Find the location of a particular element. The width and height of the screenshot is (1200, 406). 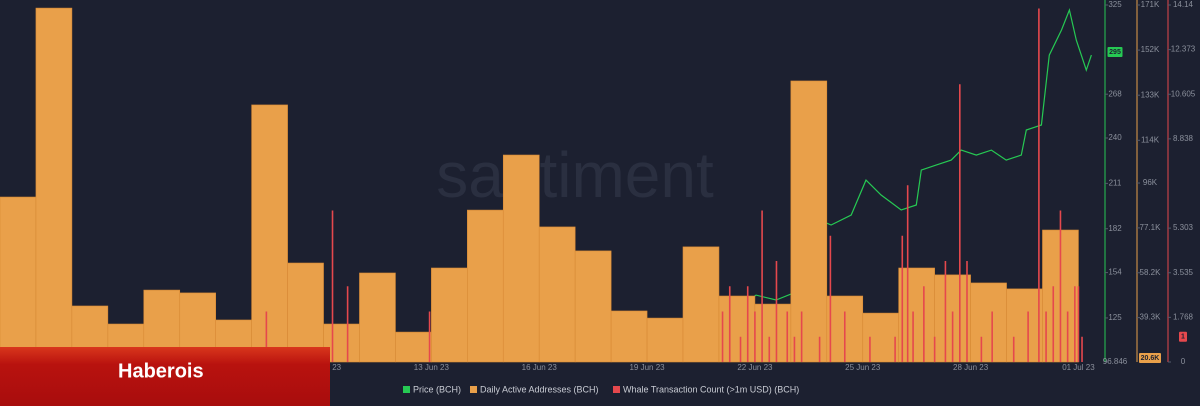

y-tick-label: 152K is located at coordinates (1150, 49).